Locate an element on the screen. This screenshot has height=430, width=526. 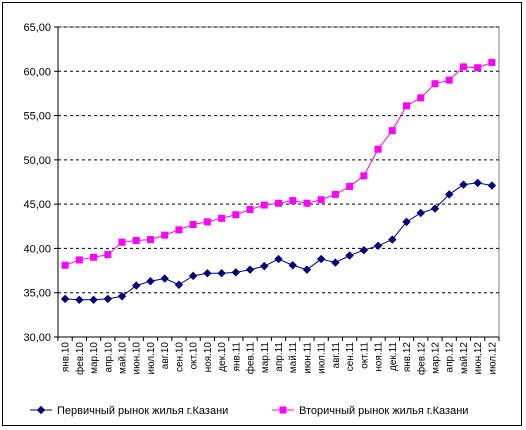
x-tick-label: дек.10 is located at coordinates (222, 357).